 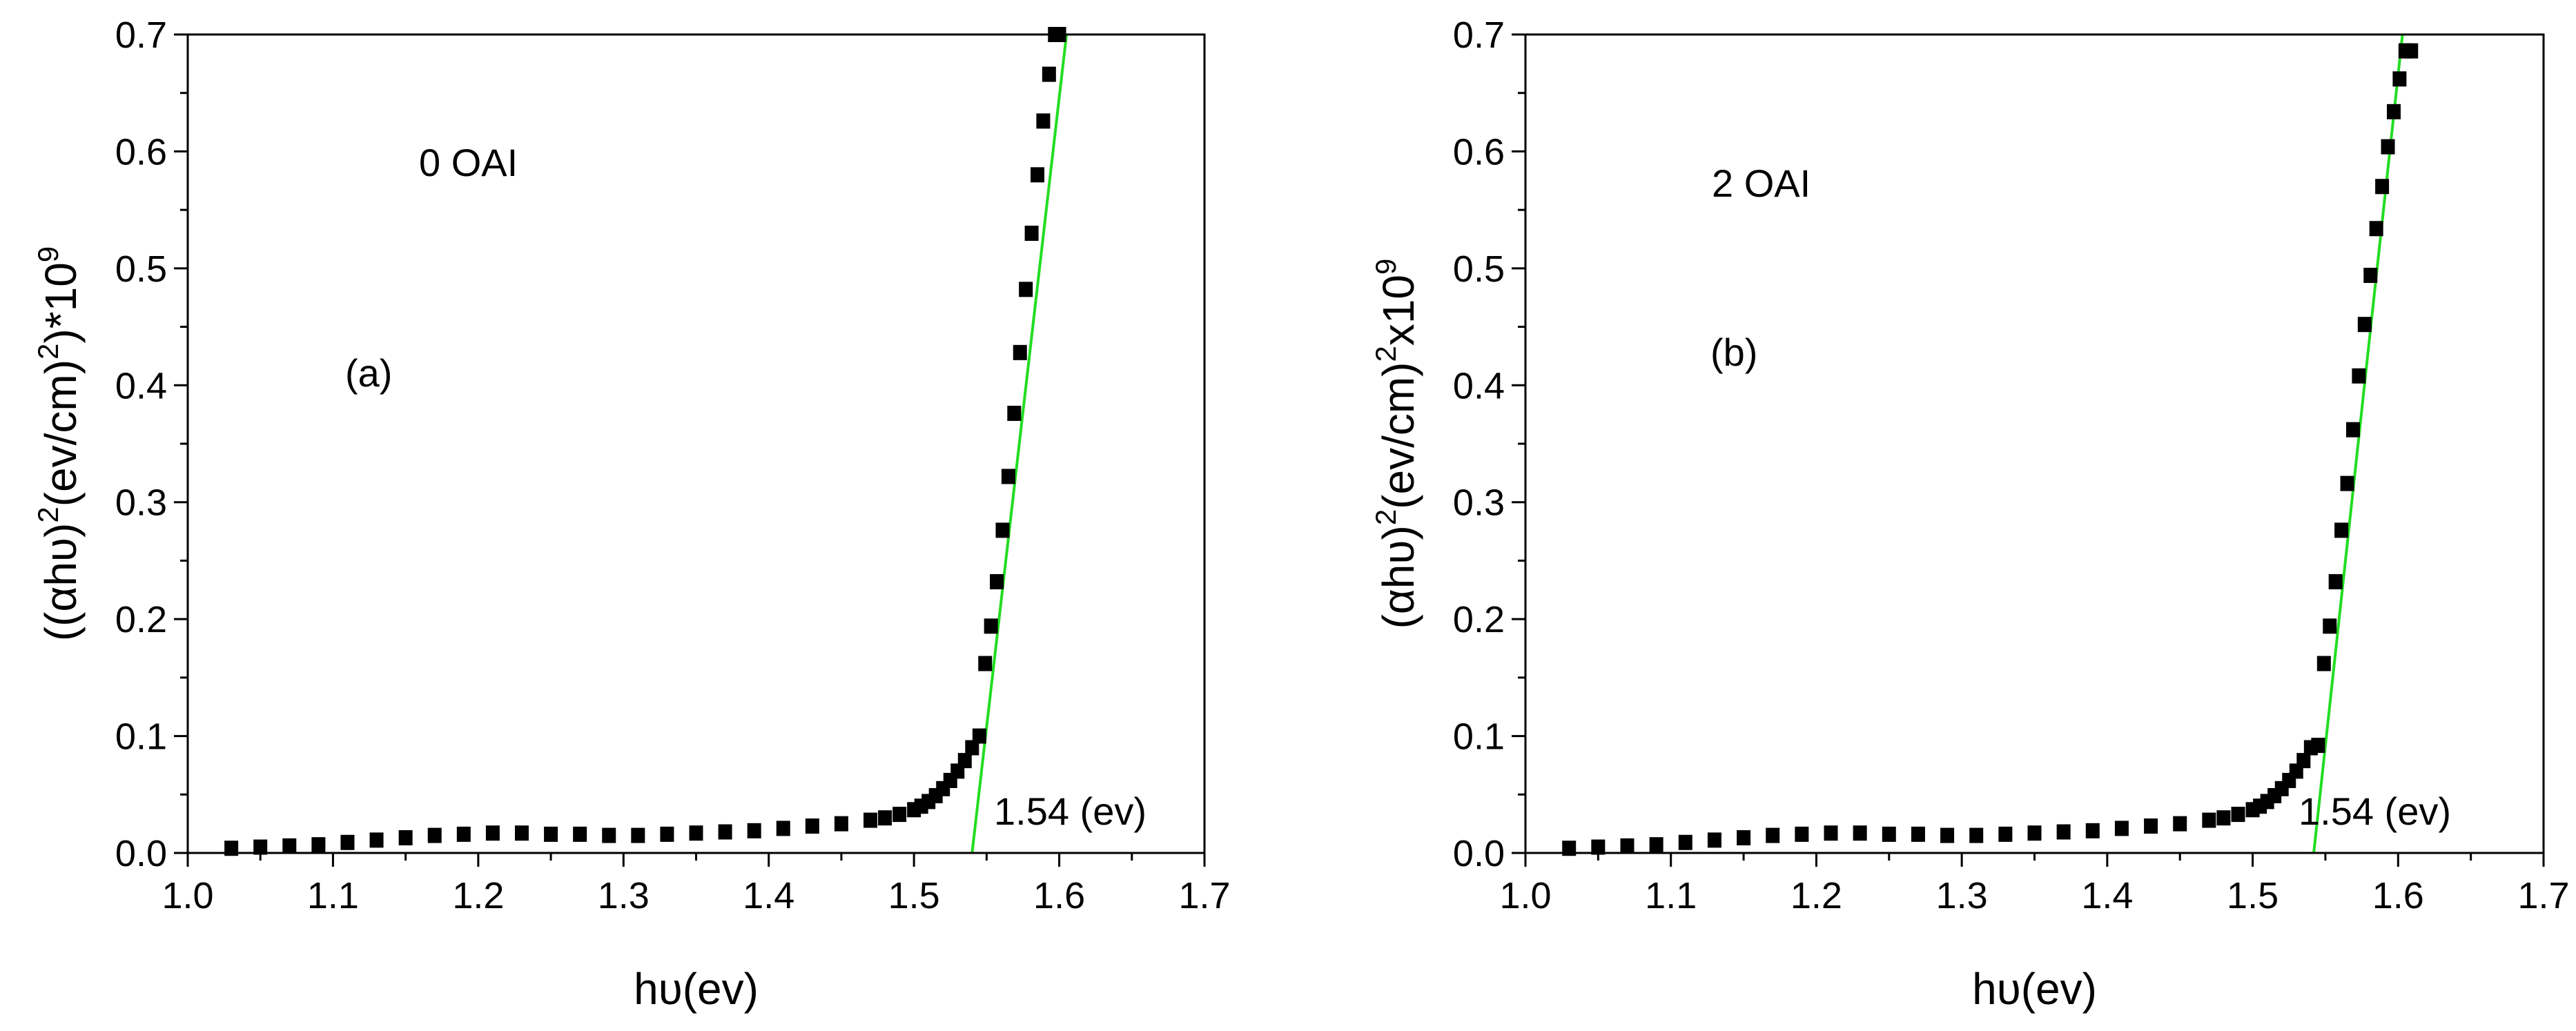 What do you see at coordinates (1816, 895) in the screenshot?
I see `x-tick-label: 1.2` at bounding box center [1816, 895].